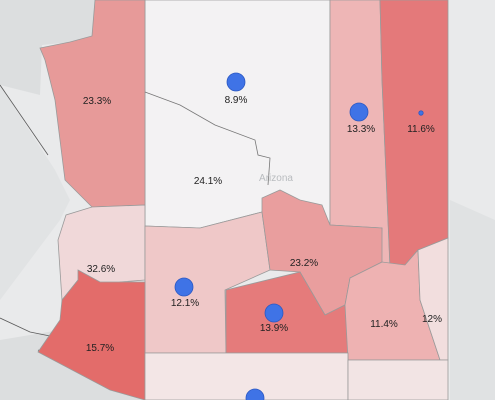 The width and height of the screenshot is (495, 400). Describe the element at coordinates (398, 379) in the screenshot. I see `county-cochise` at that location.